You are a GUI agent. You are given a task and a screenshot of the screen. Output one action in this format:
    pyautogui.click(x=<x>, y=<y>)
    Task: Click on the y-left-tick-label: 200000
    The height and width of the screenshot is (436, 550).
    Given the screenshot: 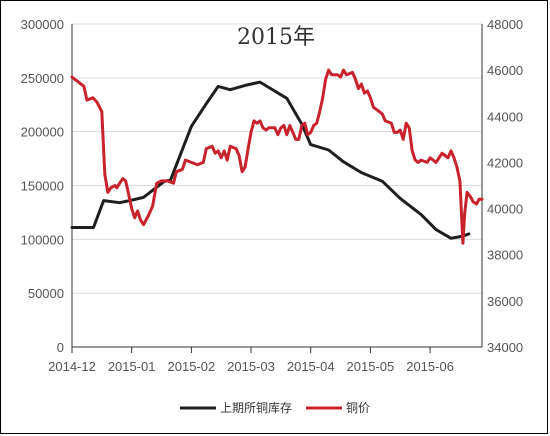 What is the action you would take?
    pyautogui.click(x=42, y=132)
    